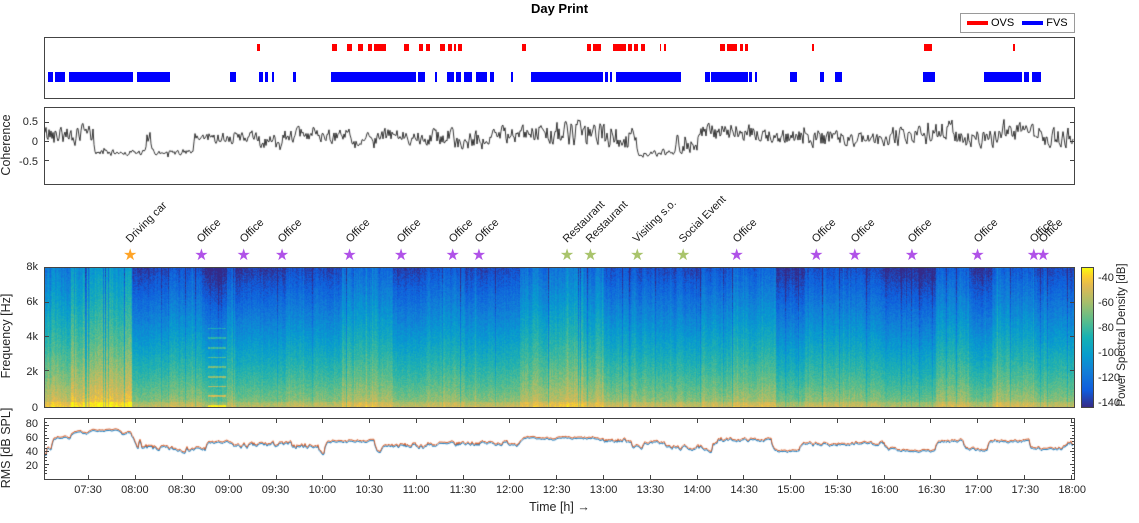 The image size is (1139, 523). Describe the element at coordinates (1017, 23) in the screenshot. I see `legend: OVS FVS` at that location.